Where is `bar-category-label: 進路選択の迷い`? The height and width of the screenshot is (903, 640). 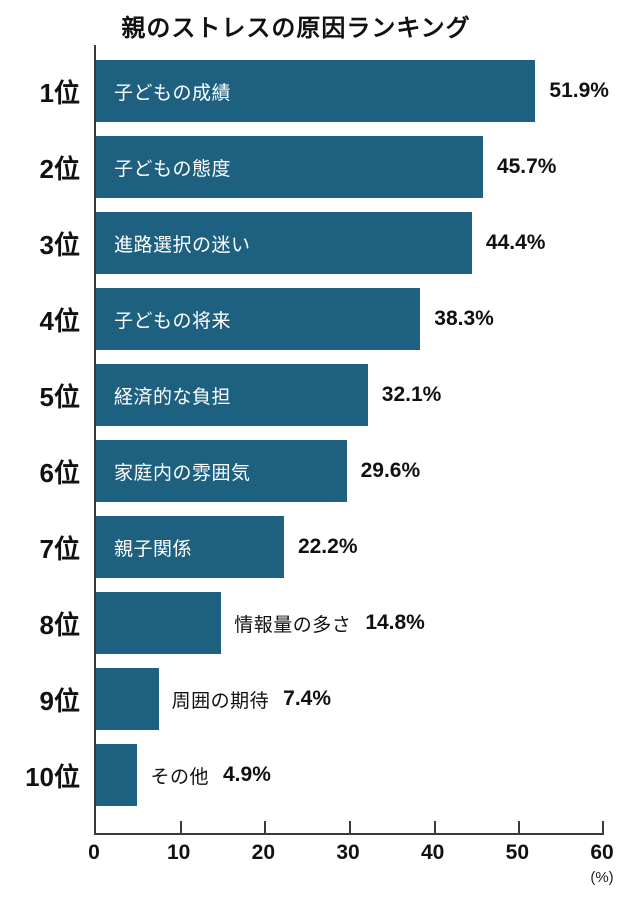 bar-category-label: 進路選択の迷い is located at coordinates (182, 245).